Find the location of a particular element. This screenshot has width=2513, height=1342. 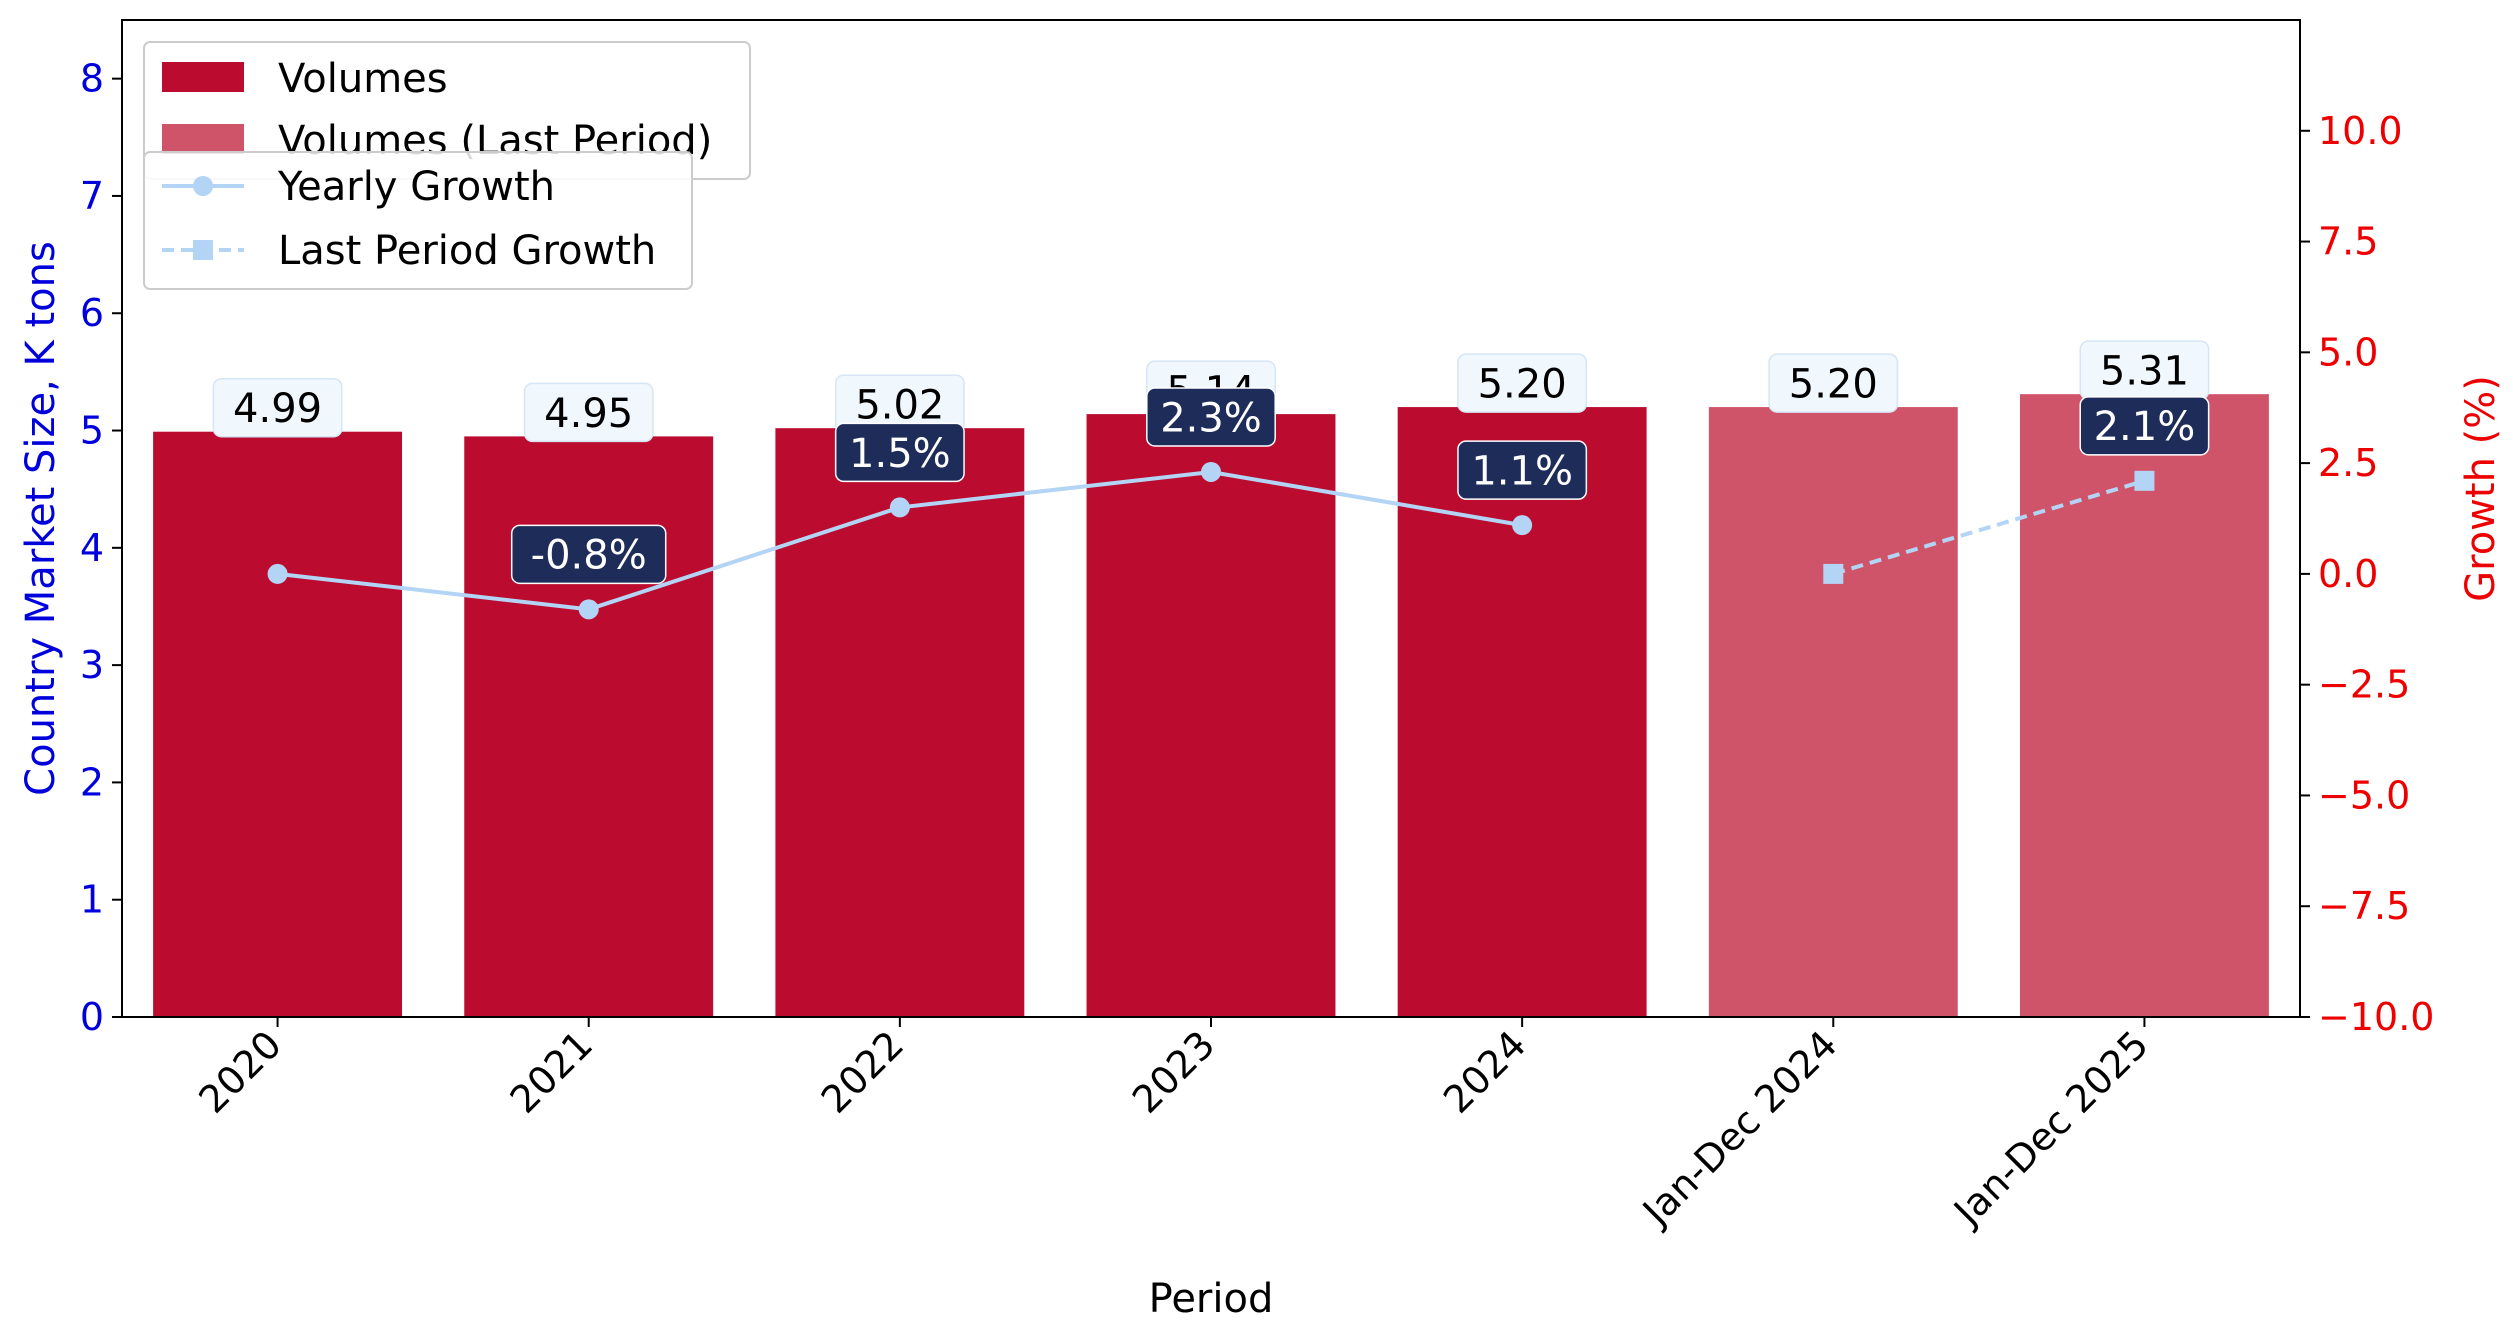

x-tick-label-3: 2023 is located at coordinates (1174, 1072).